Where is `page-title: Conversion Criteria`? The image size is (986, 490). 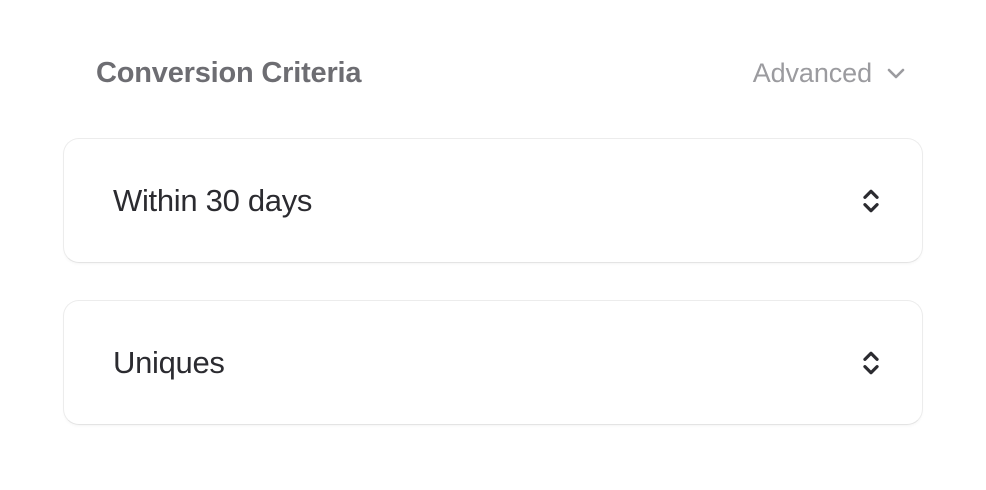 page-title: Conversion Criteria is located at coordinates (229, 72).